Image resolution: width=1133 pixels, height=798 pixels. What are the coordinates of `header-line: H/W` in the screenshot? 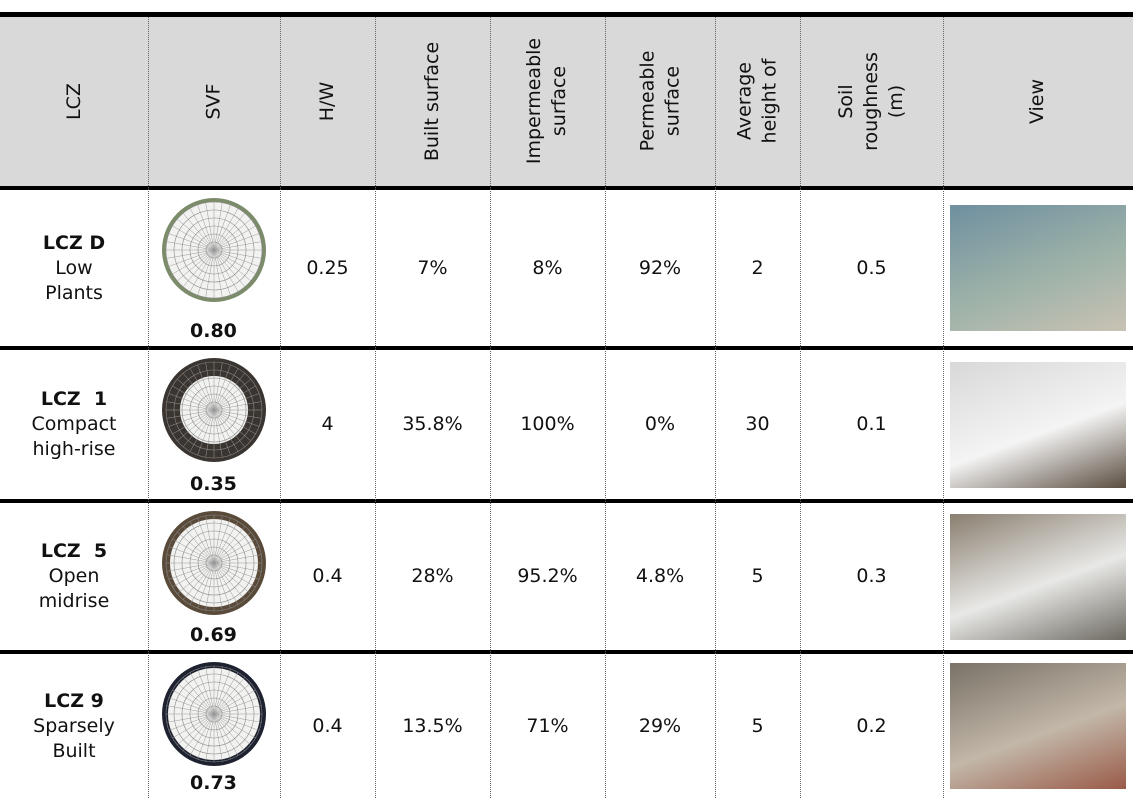 It's located at (326, 101).